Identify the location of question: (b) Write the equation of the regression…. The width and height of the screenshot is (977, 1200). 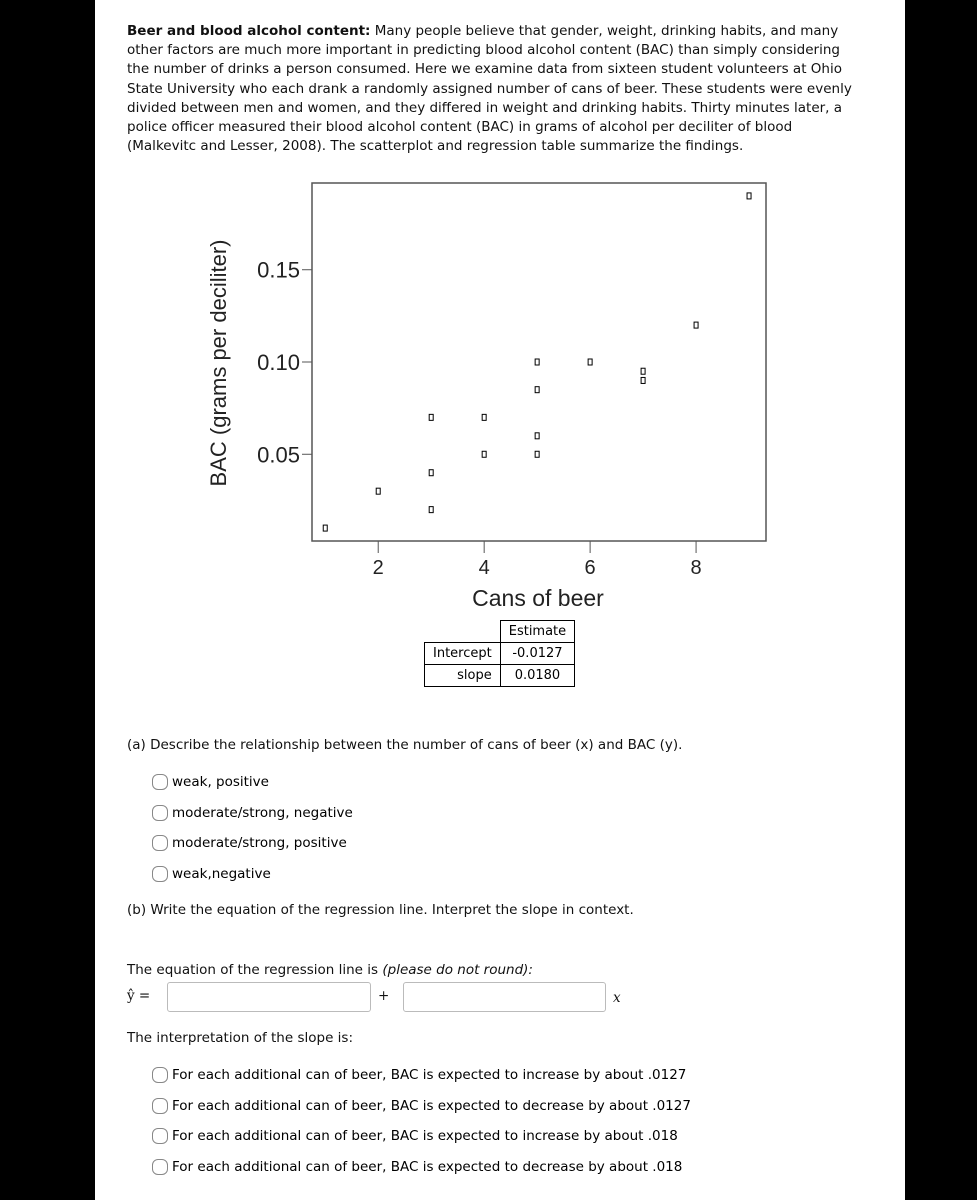
(380, 910).